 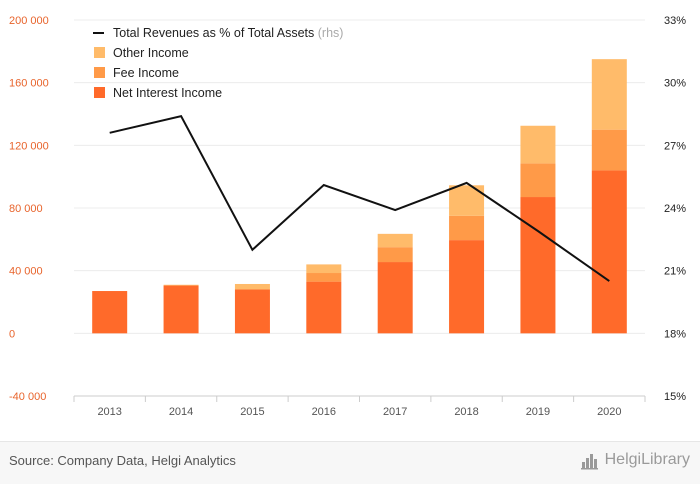 What do you see at coordinates (12, 334) in the screenshot?
I see `left-tick-label: 0` at bounding box center [12, 334].